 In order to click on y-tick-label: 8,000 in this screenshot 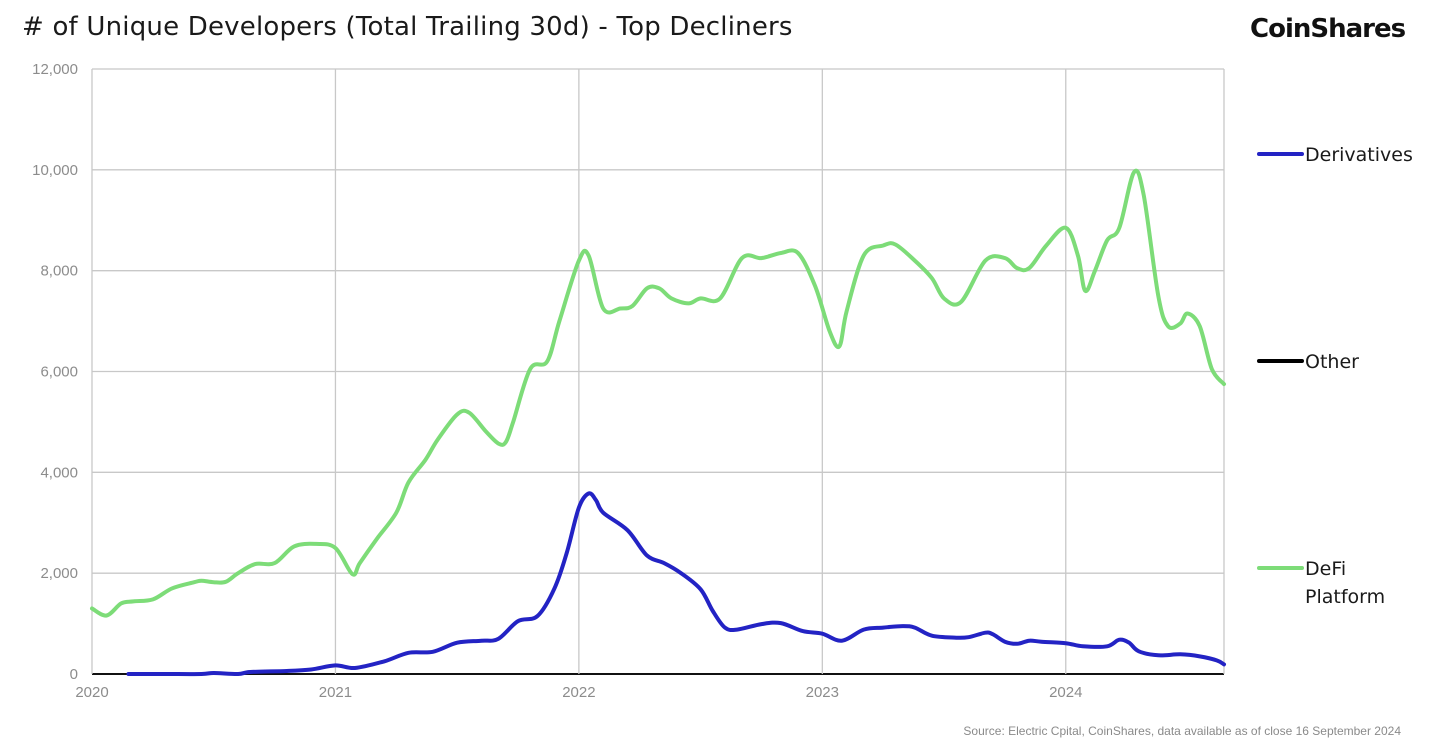, I will do `click(59, 271)`.